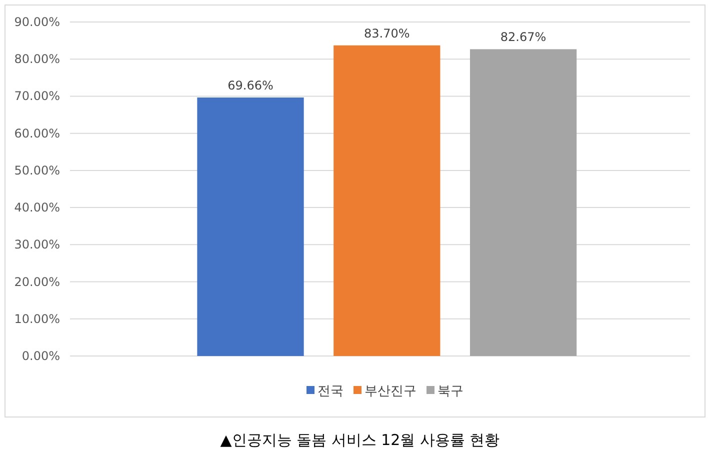  Describe the element at coordinates (37, 133) in the screenshot. I see `y-tick-label: 60.00%` at that location.